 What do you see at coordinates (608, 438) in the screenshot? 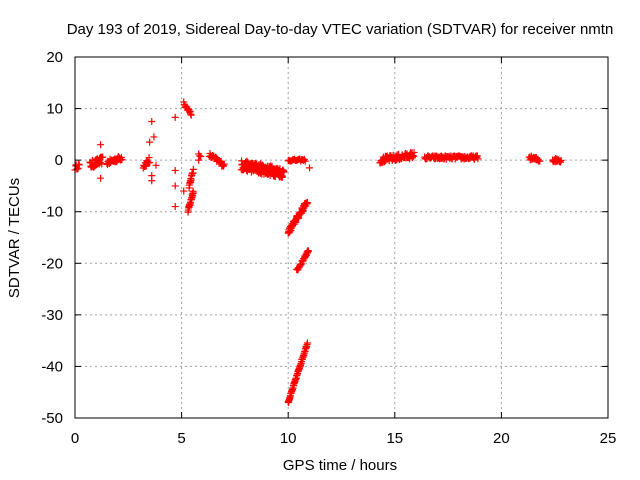
I see `x-tick-label: 25` at bounding box center [608, 438].